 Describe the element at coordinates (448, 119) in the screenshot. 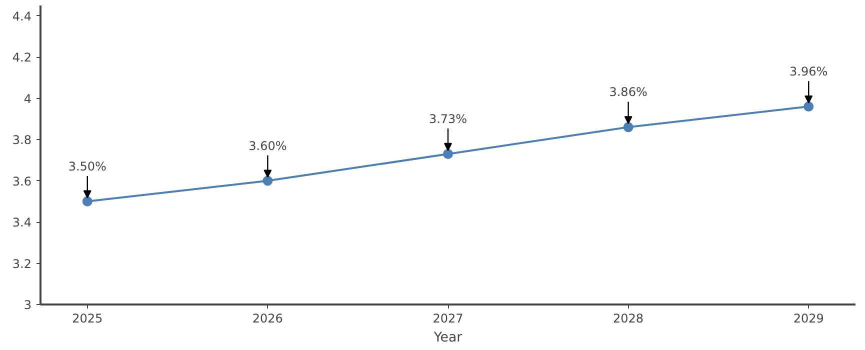

I see `data-label: 3.73%` at that location.